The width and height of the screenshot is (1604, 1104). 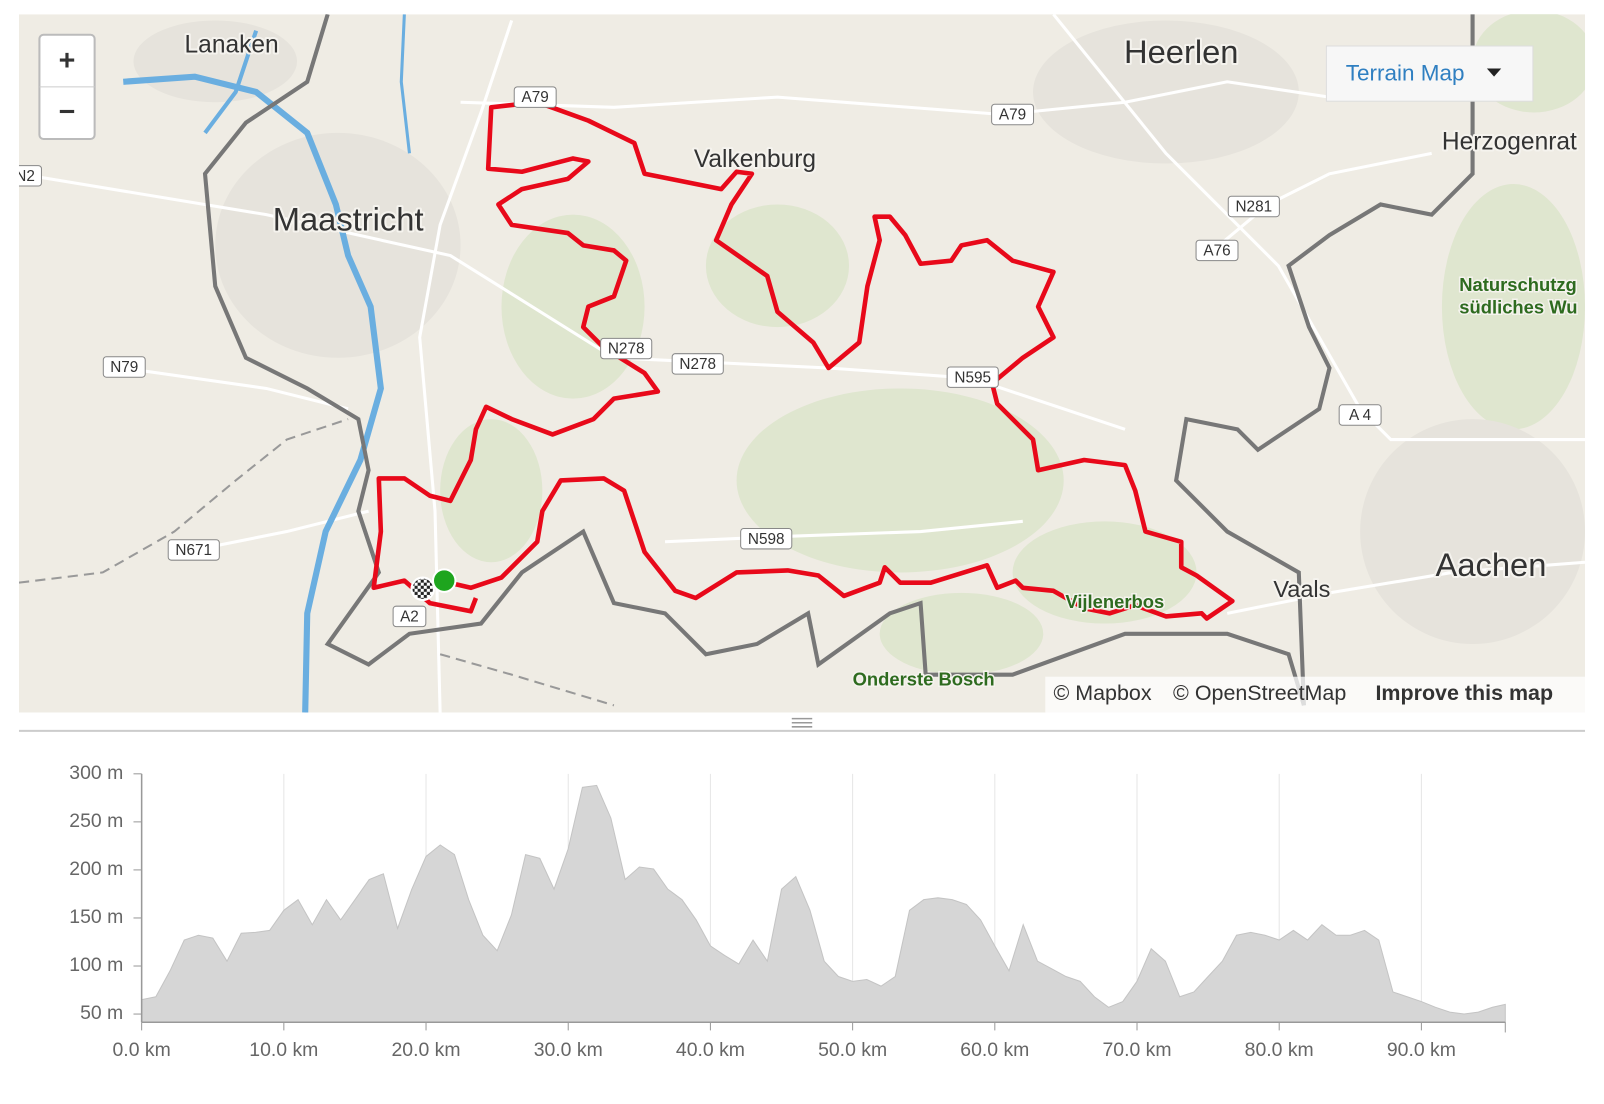 I want to click on x-tick-label: 10.0 km, so click(x=283, y=1050).